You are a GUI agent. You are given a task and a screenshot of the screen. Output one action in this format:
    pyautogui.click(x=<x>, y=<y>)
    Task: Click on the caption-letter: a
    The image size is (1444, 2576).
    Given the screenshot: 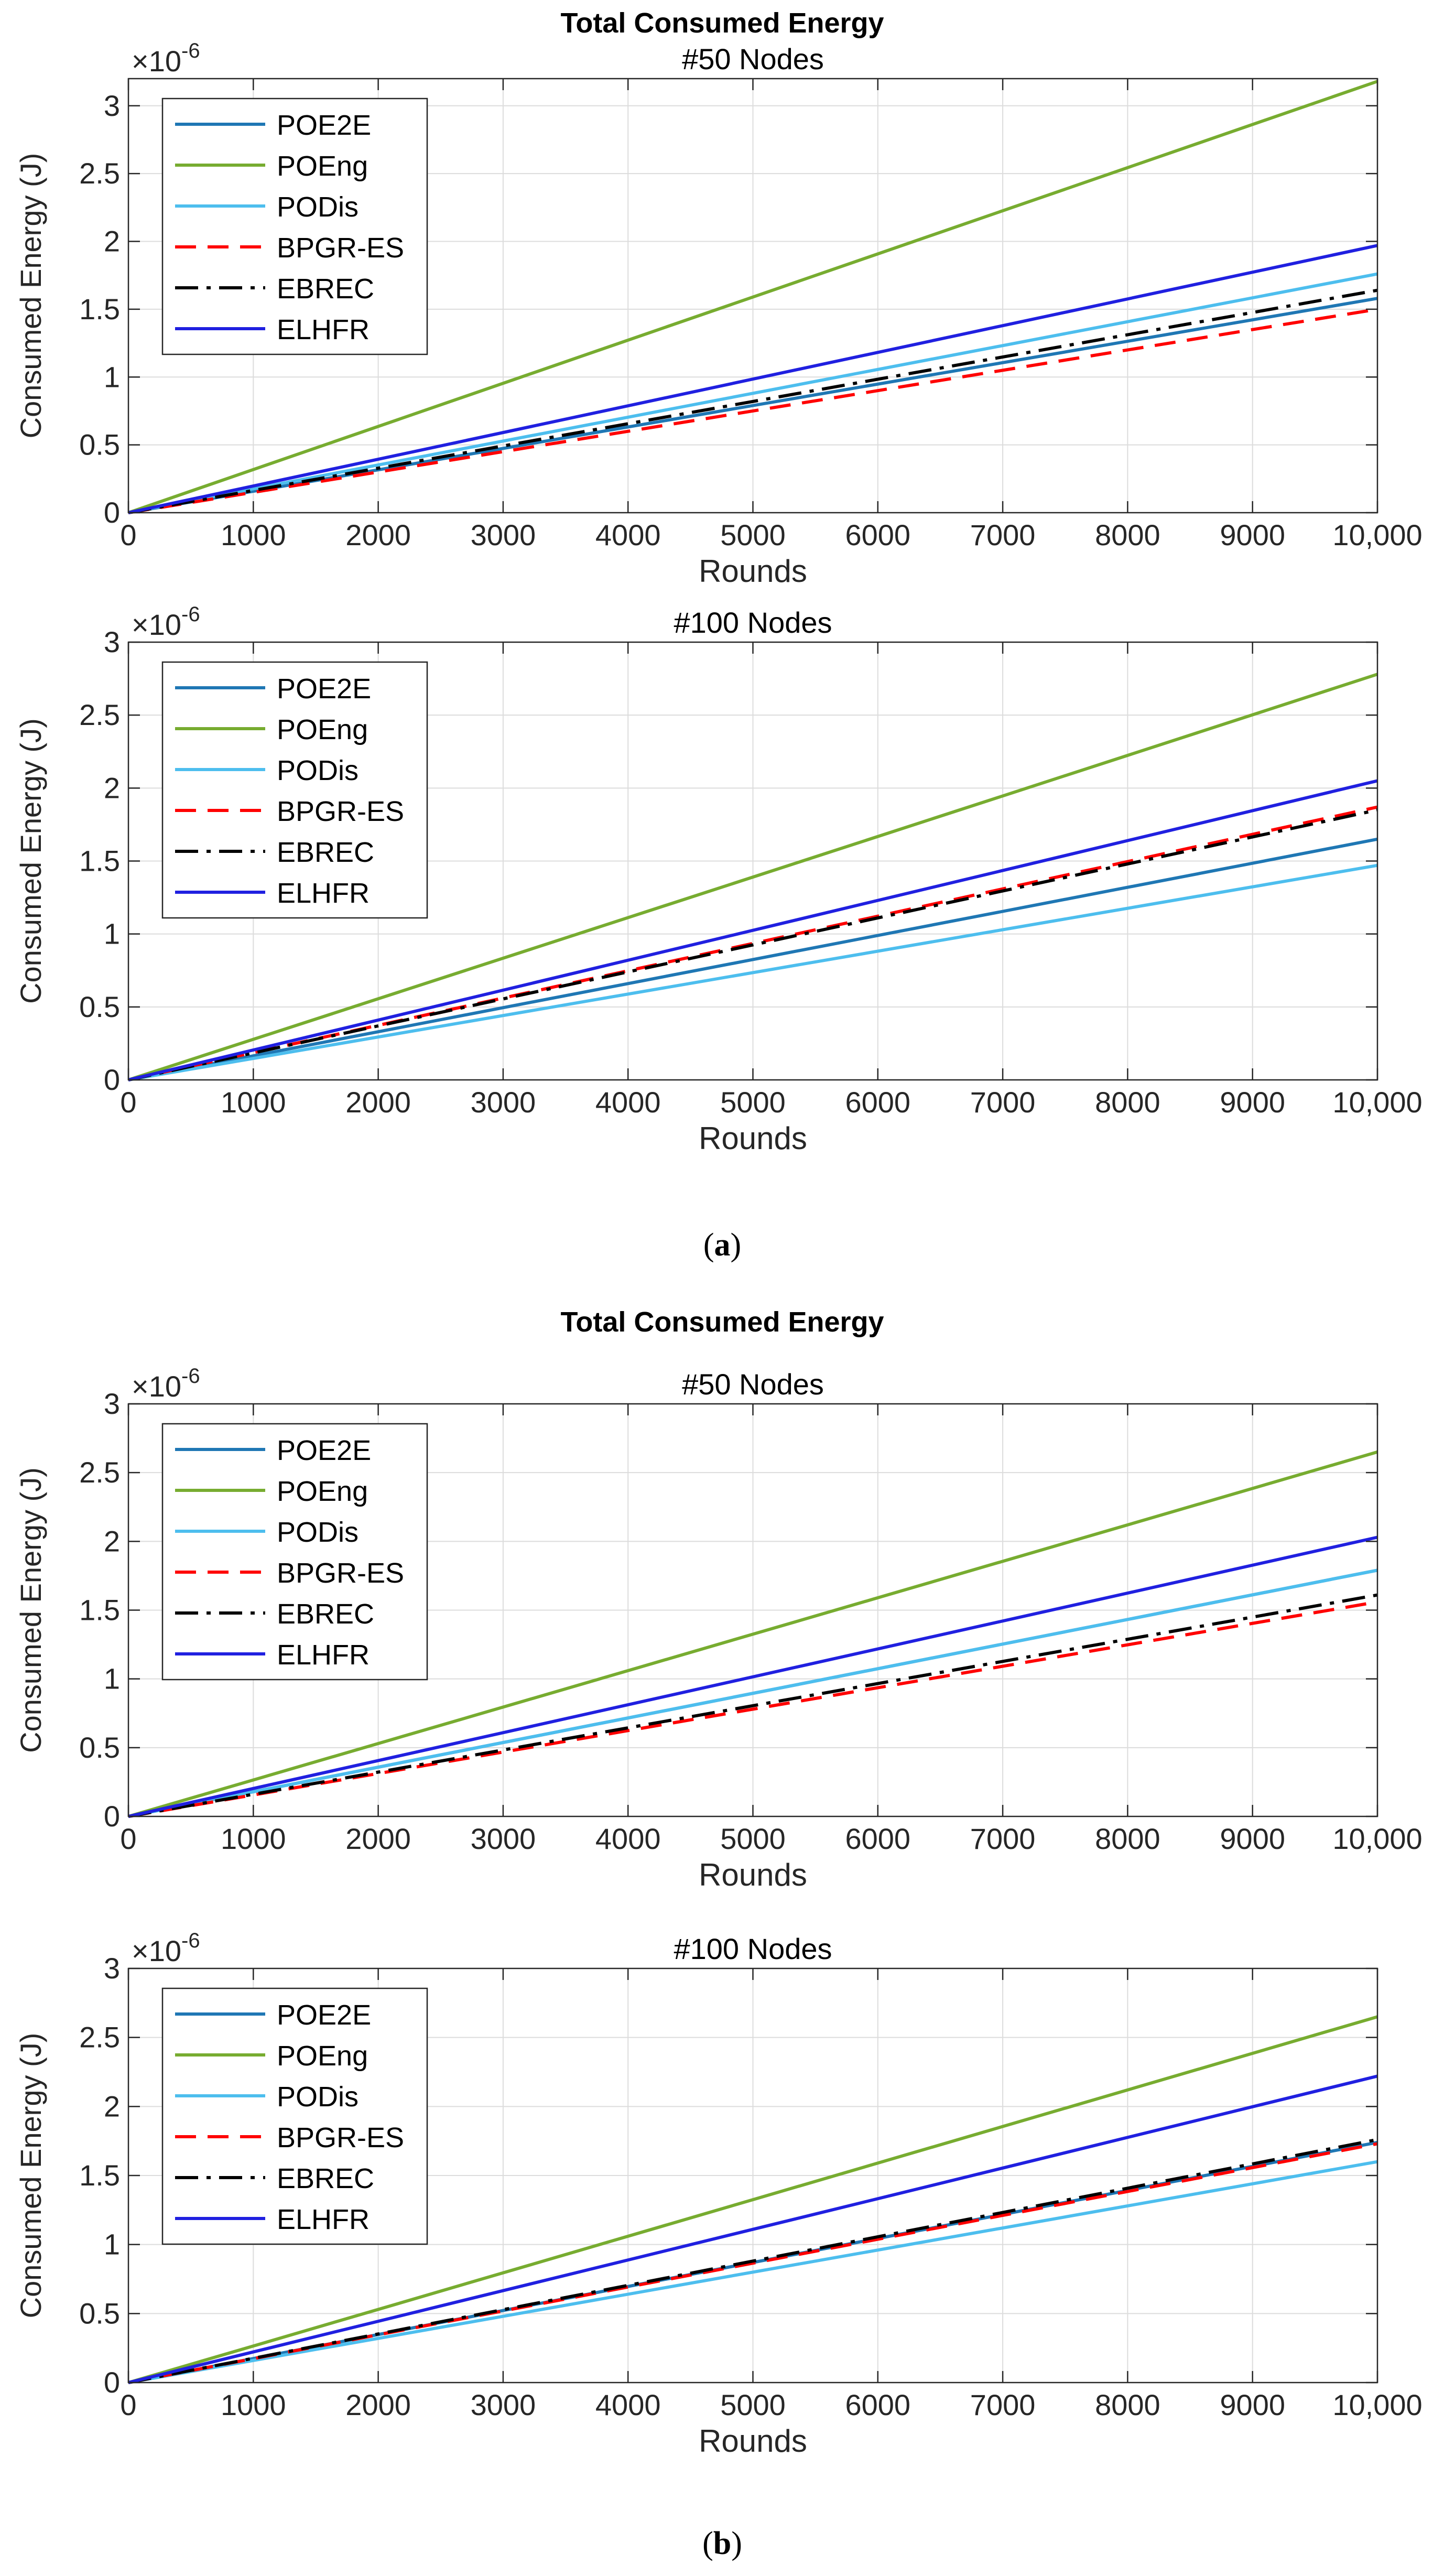 What is the action you would take?
    pyautogui.click(x=723, y=1245)
    